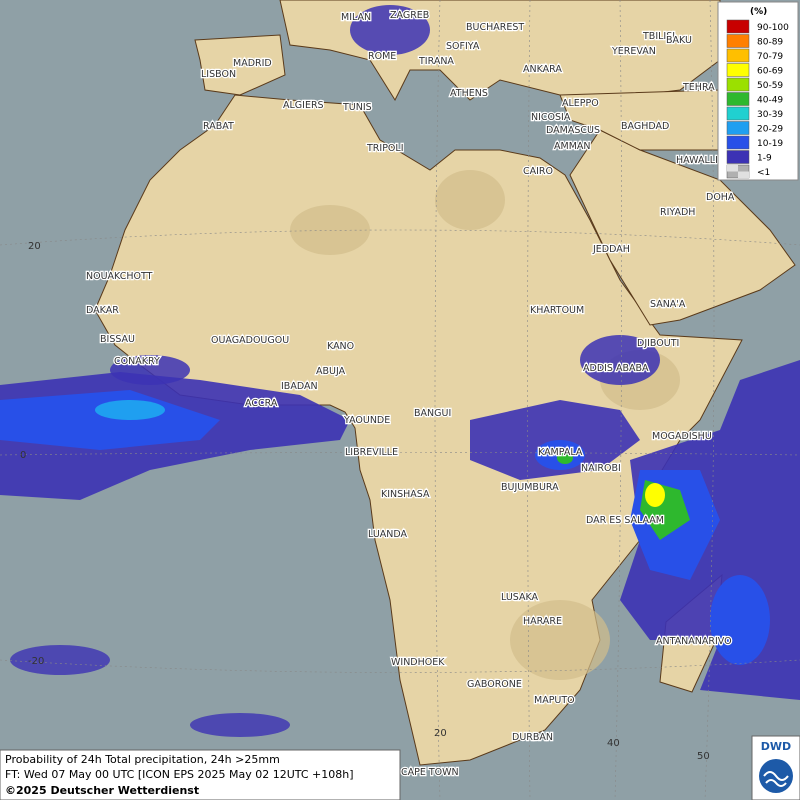 This screenshot has height=800, width=800. I want to click on legend-label: <1, so click(763, 173).